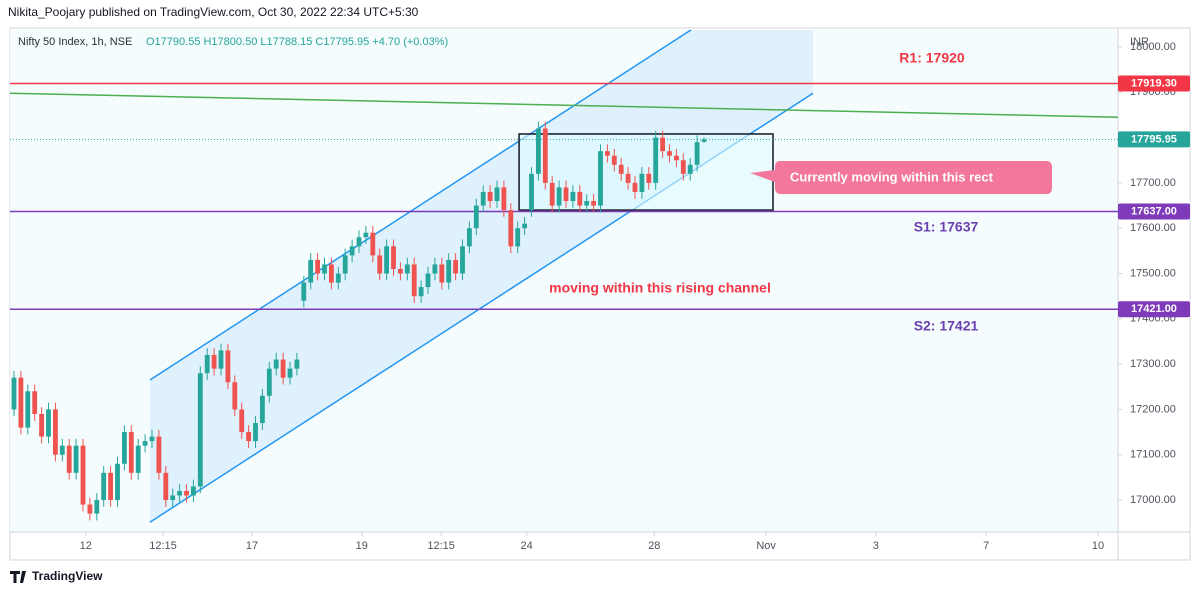 The height and width of the screenshot is (599, 1200). What do you see at coordinates (660, 288) in the screenshot?
I see `annotation: moving within this rising channel` at bounding box center [660, 288].